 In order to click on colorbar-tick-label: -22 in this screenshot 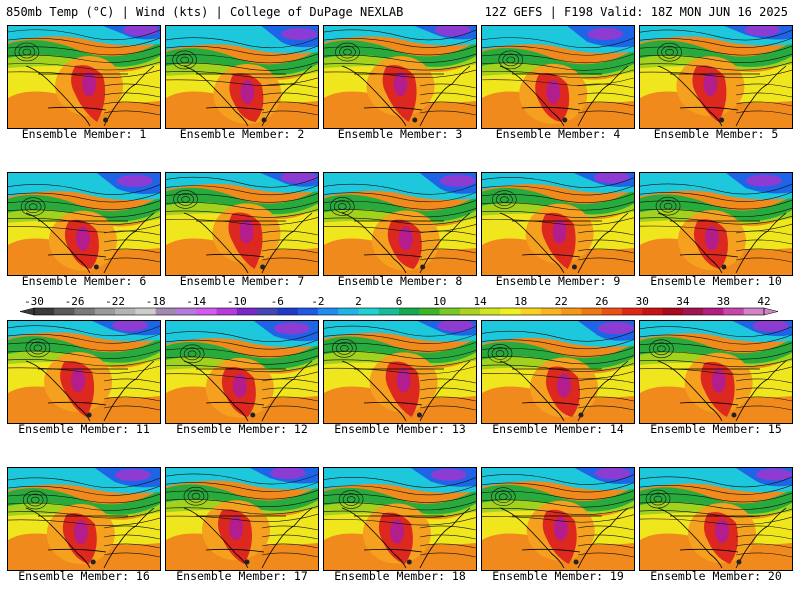, I will do `click(115, 301)`.